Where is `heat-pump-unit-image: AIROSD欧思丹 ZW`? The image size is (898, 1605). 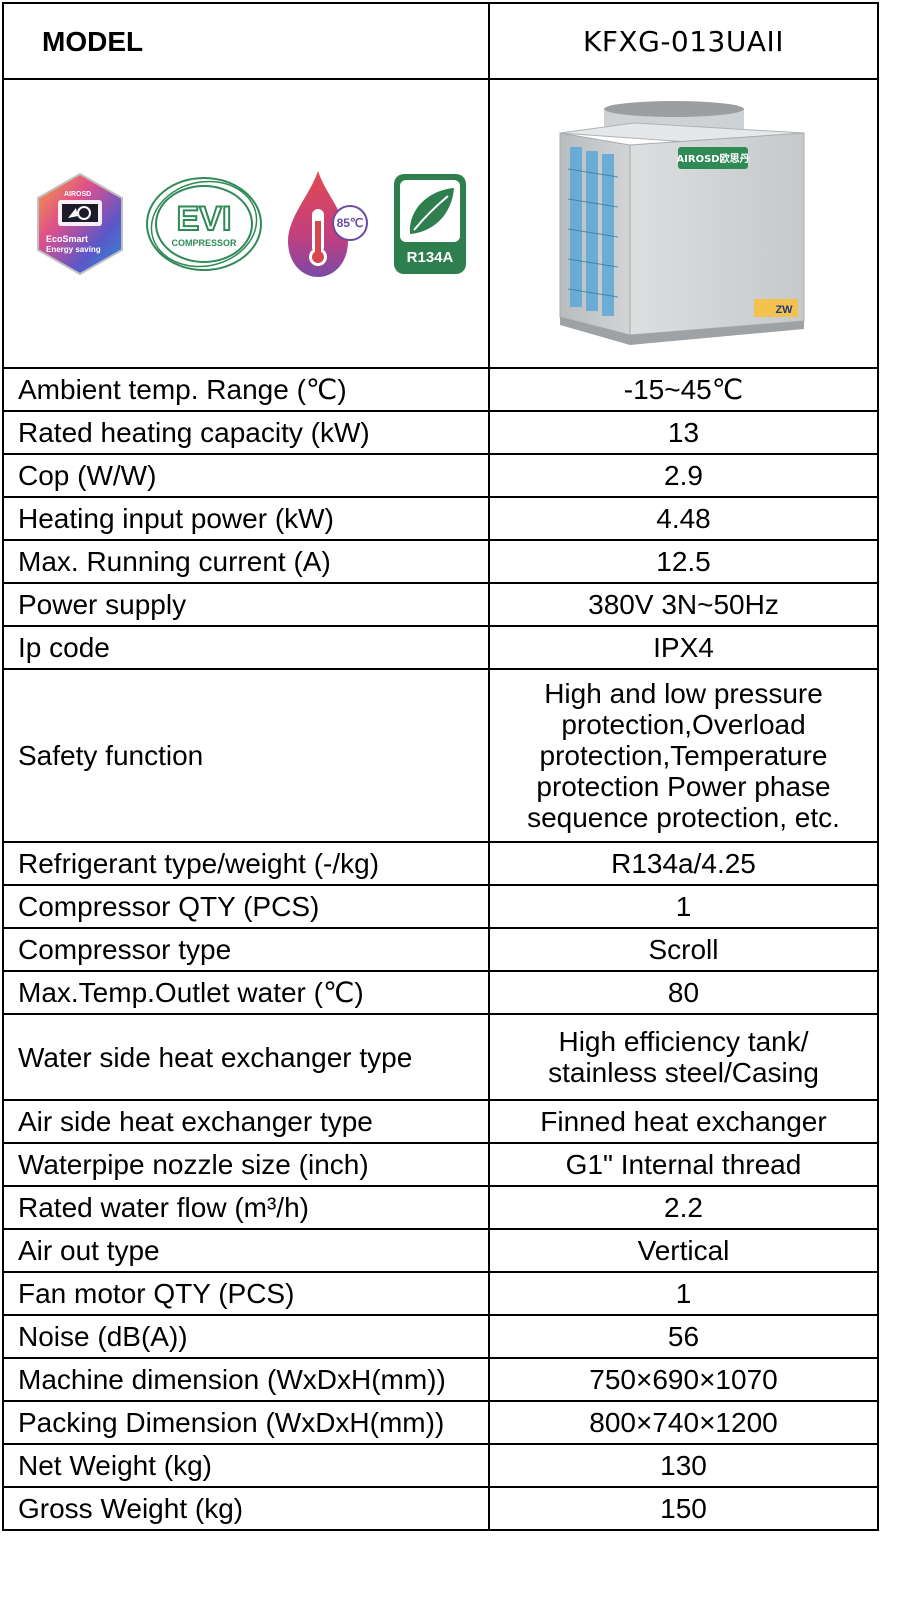
heat-pump-unit-image: AIROSD欧思丹 ZW is located at coordinates (681, 222).